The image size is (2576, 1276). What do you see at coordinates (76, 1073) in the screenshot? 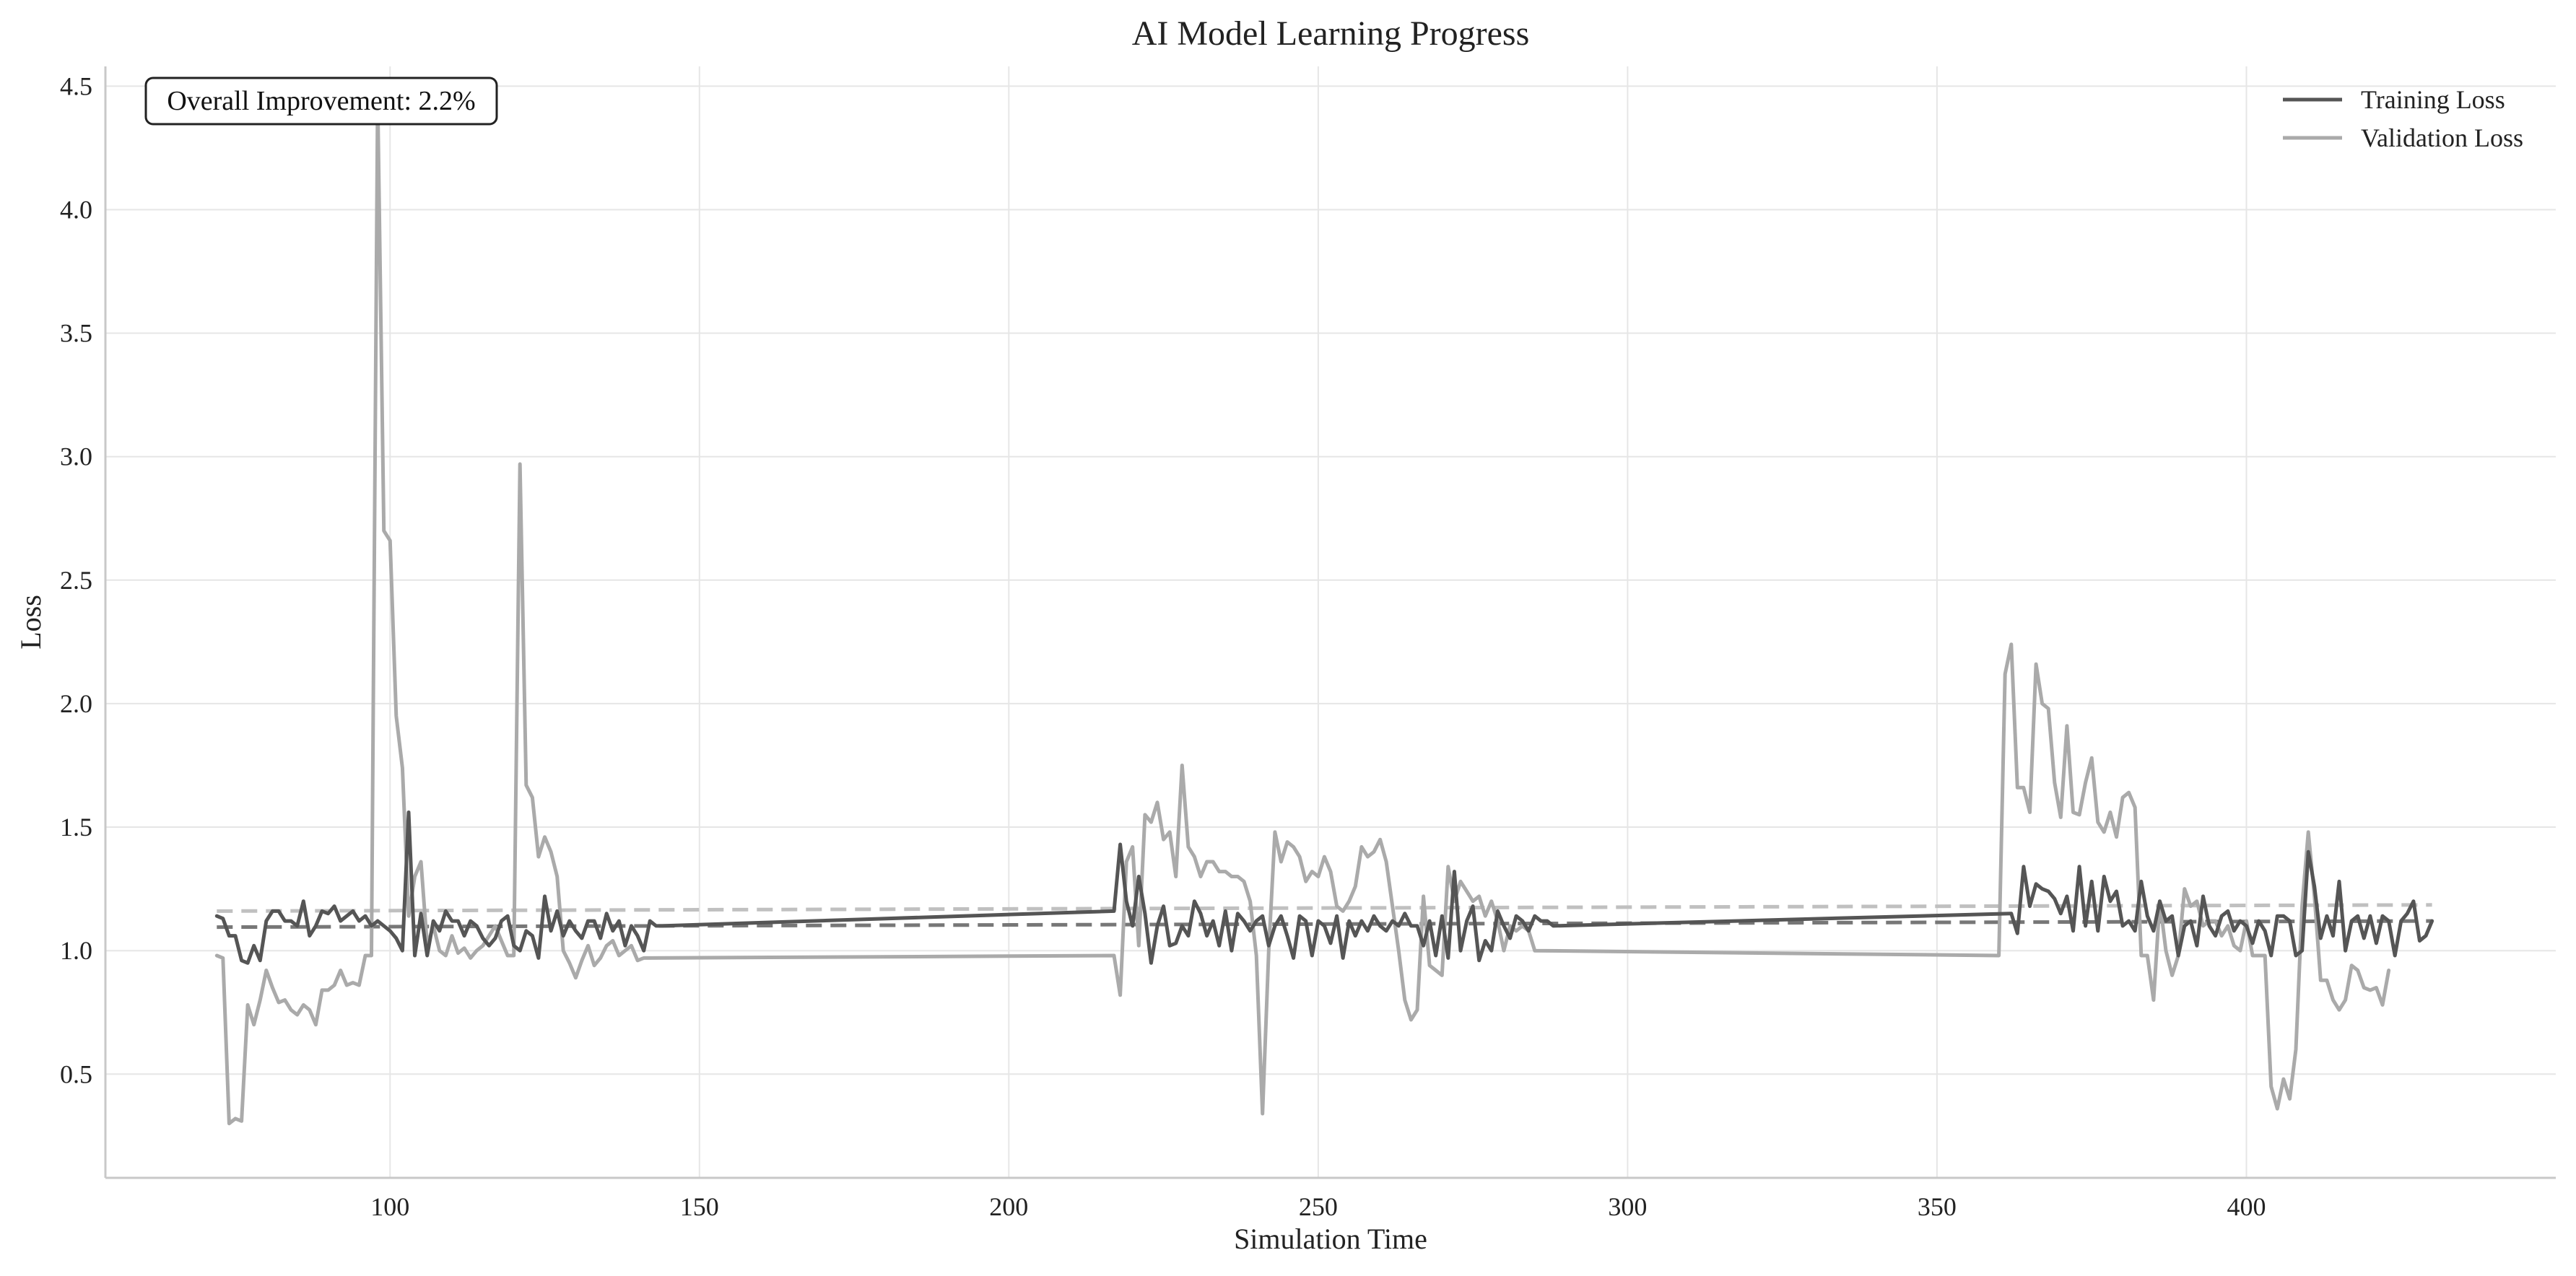
I see `y-tick-label: 0.5` at bounding box center [76, 1073].